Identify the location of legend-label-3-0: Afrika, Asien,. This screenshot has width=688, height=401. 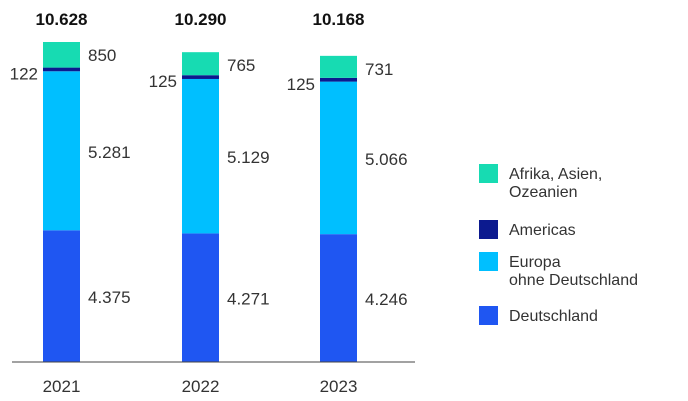
(555, 174).